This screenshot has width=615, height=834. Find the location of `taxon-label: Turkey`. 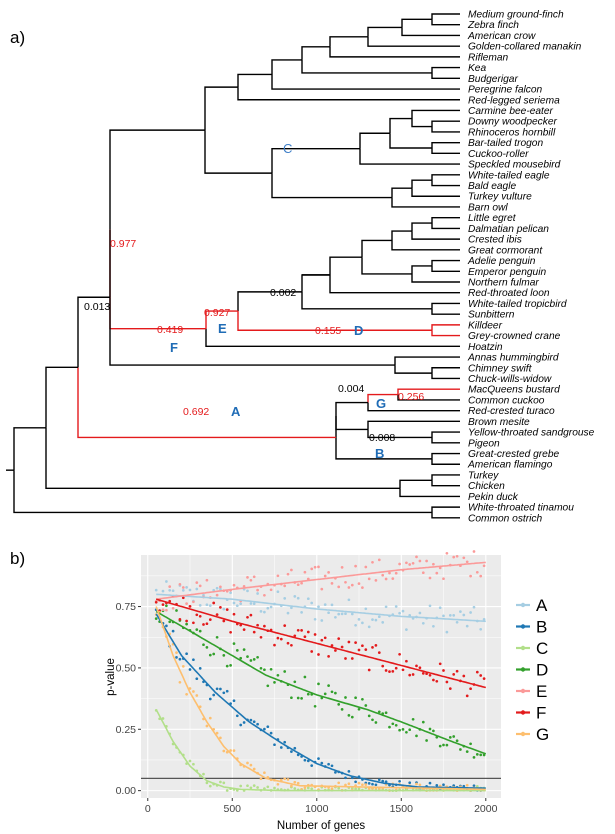

taxon-label: Turkey is located at coordinates (483, 475).